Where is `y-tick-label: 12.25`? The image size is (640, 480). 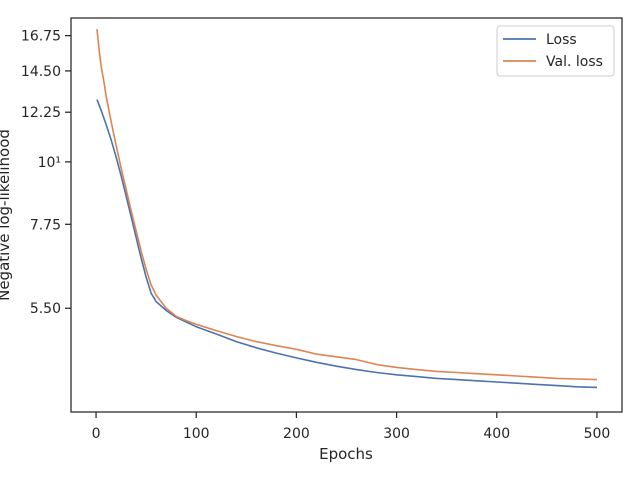
y-tick-label: 12.25 is located at coordinates (41, 113).